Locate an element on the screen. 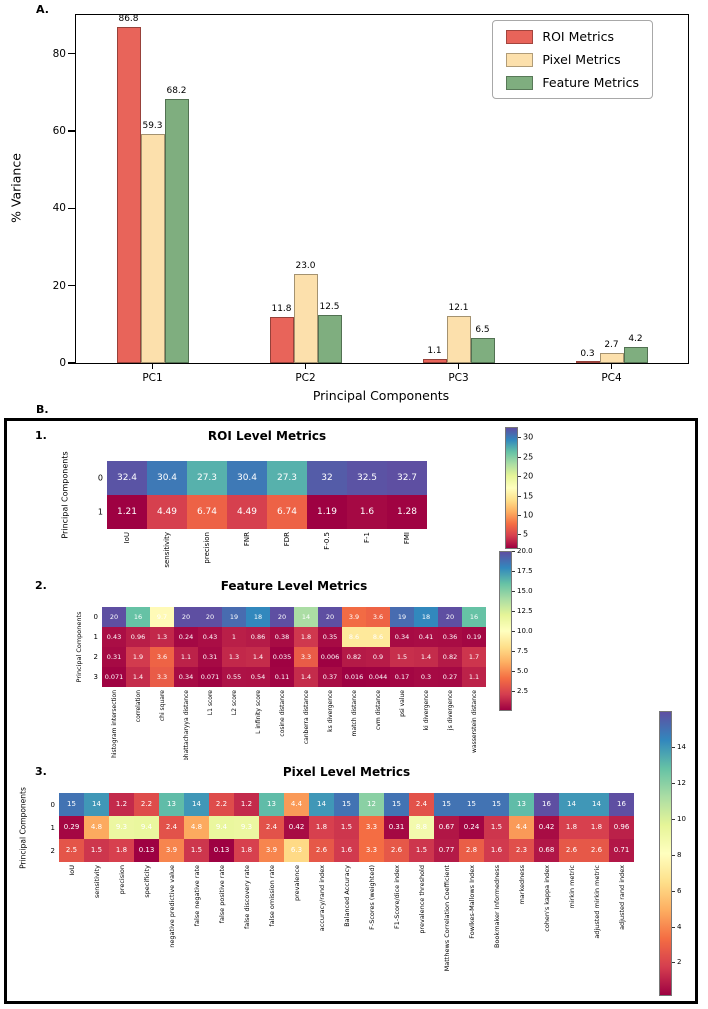  heatmap-cell: 1.3 is located at coordinates (234, 657).